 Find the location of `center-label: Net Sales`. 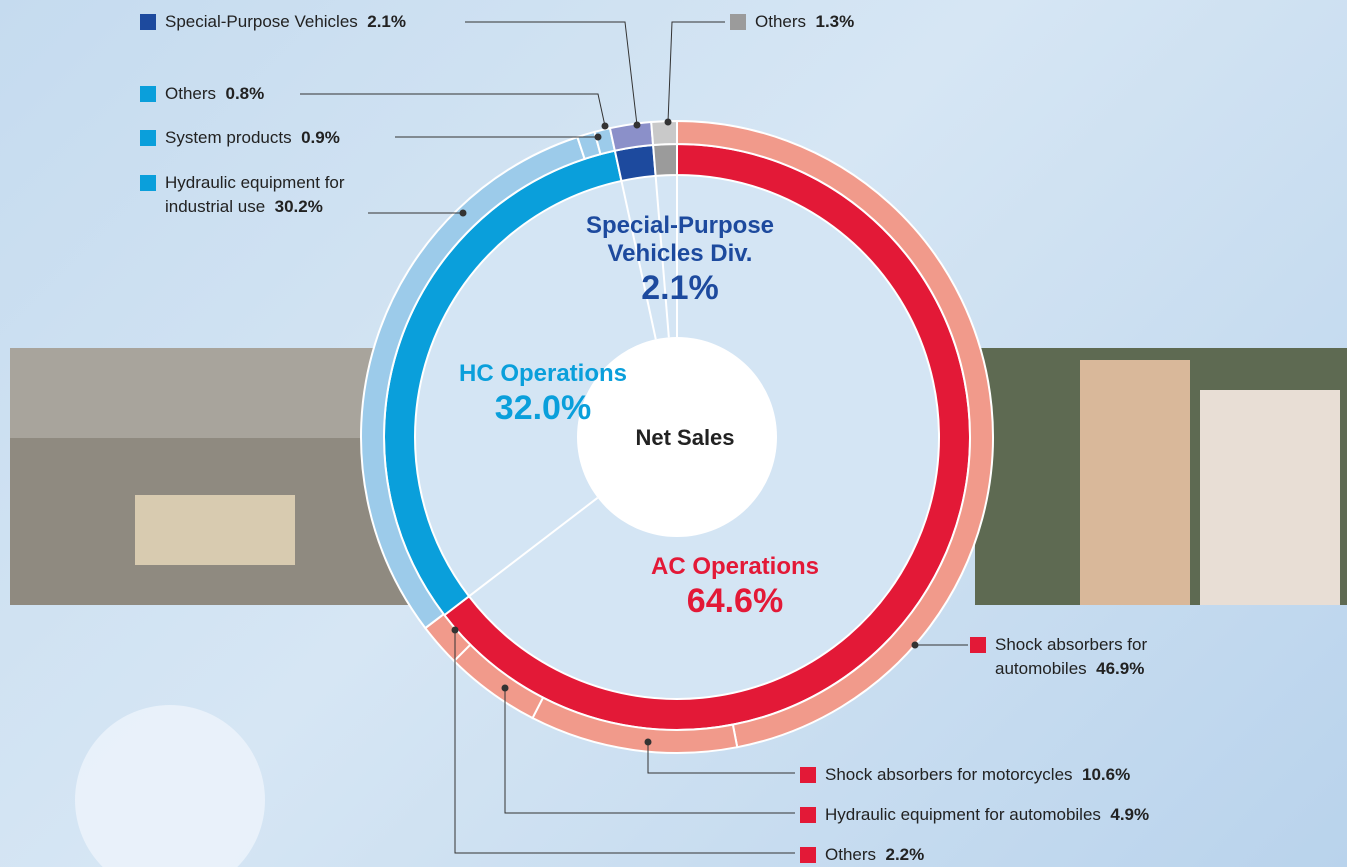

center-label: Net Sales is located at coordinates (685, 437).